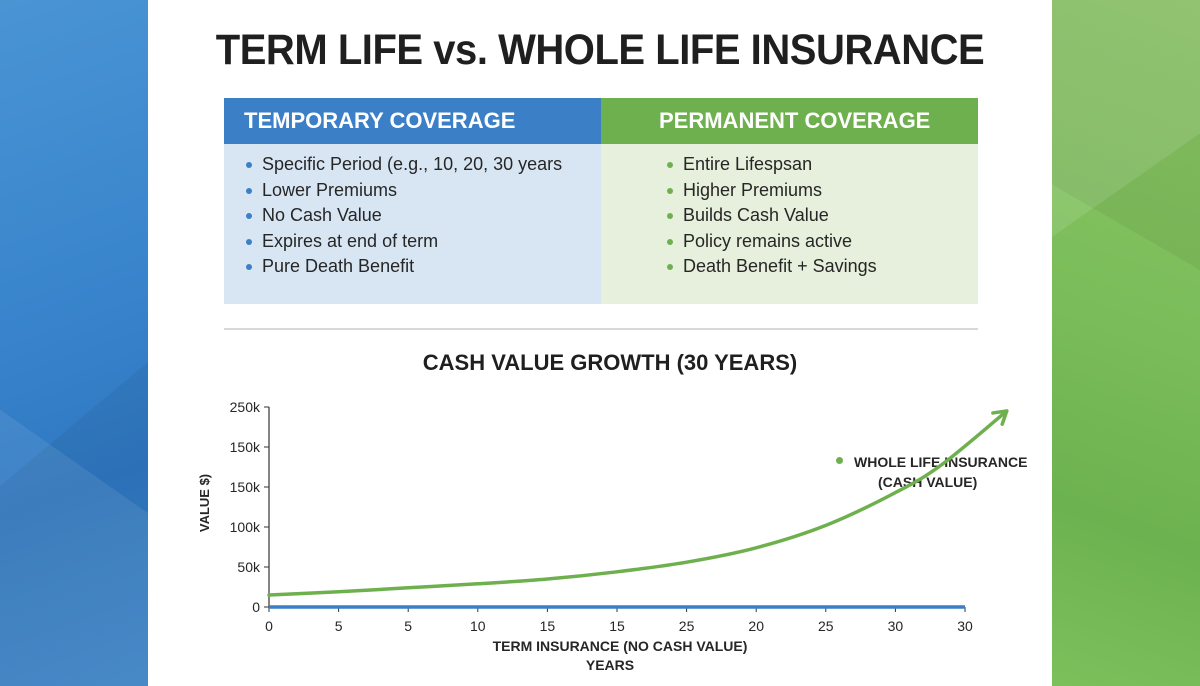 Image resolution: width=1200 pixels, height=686 pixels. What do you see at coordinates (756, 626) in the screenshot?
I see `x-tick-label: 20` at bounding box center [756, 626].